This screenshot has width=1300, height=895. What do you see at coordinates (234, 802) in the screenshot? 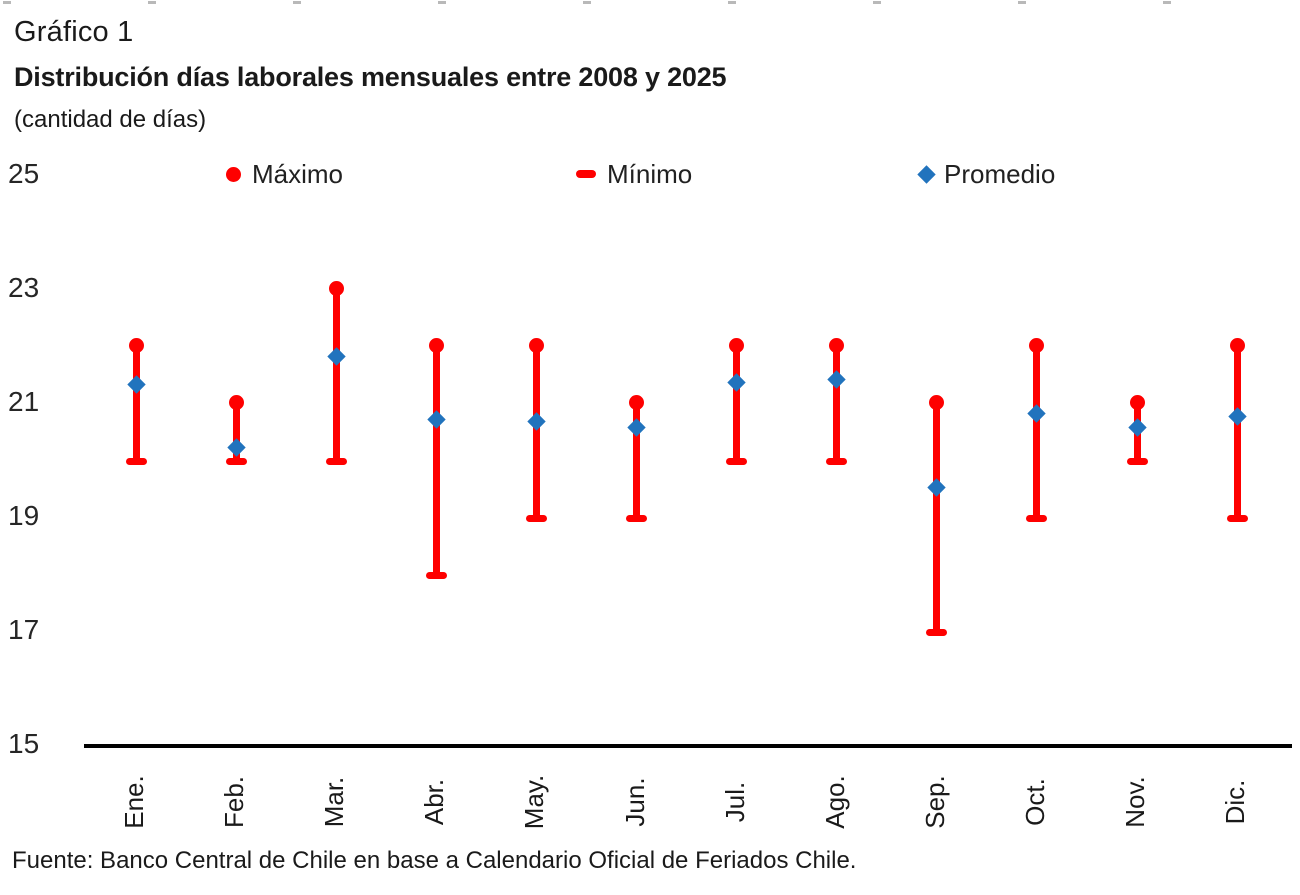
I see `x-tick-label: Feb.` at bounding box center [234, 802].